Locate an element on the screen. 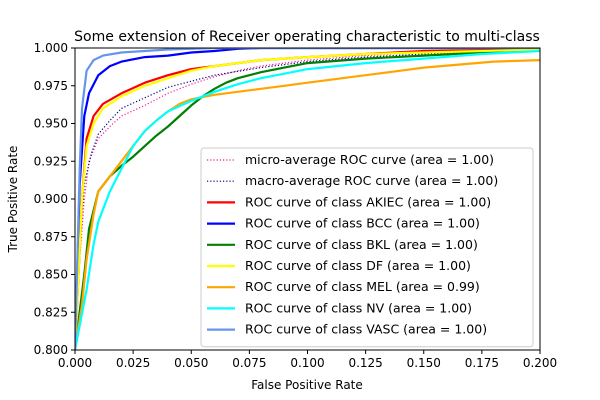 This screenshot has width=600, height=400. x-tick-label: 0.150 is located at coordinates (424, 363).